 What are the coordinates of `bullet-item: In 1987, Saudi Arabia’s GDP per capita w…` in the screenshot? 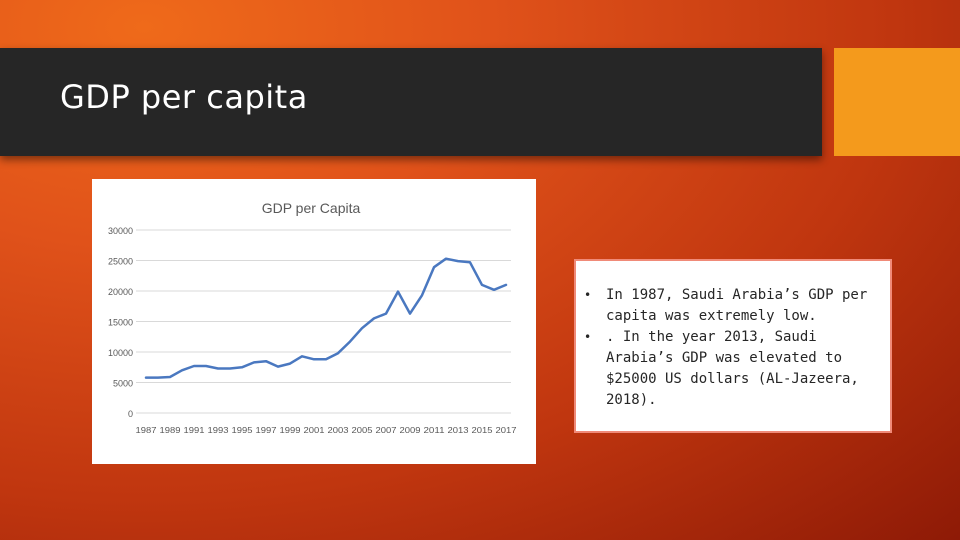 It's located at (734, 306).